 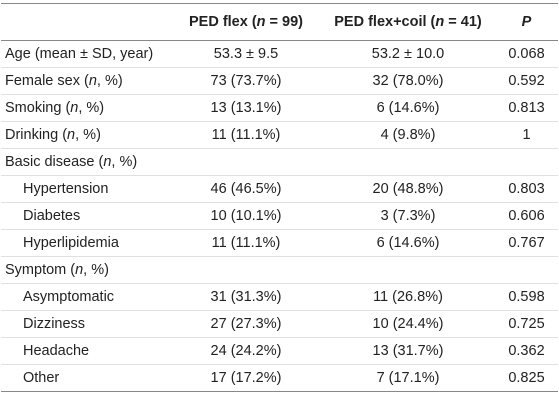 What do you see at coordinates (408, 351) in the screenshot?
I see `cell: 13 (31.7%)` at bounding box center [408, 351].